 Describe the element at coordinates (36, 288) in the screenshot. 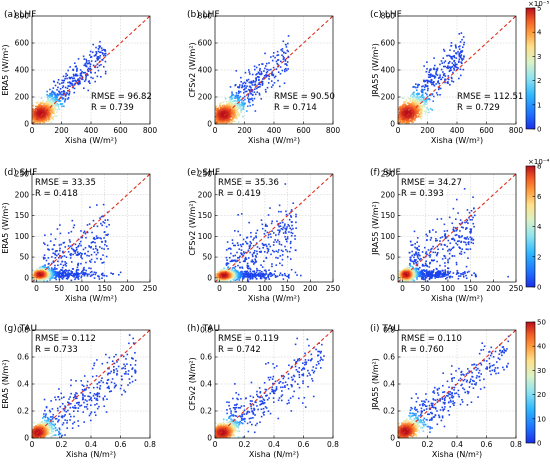

I see `x-tick-label: 0` at that location.